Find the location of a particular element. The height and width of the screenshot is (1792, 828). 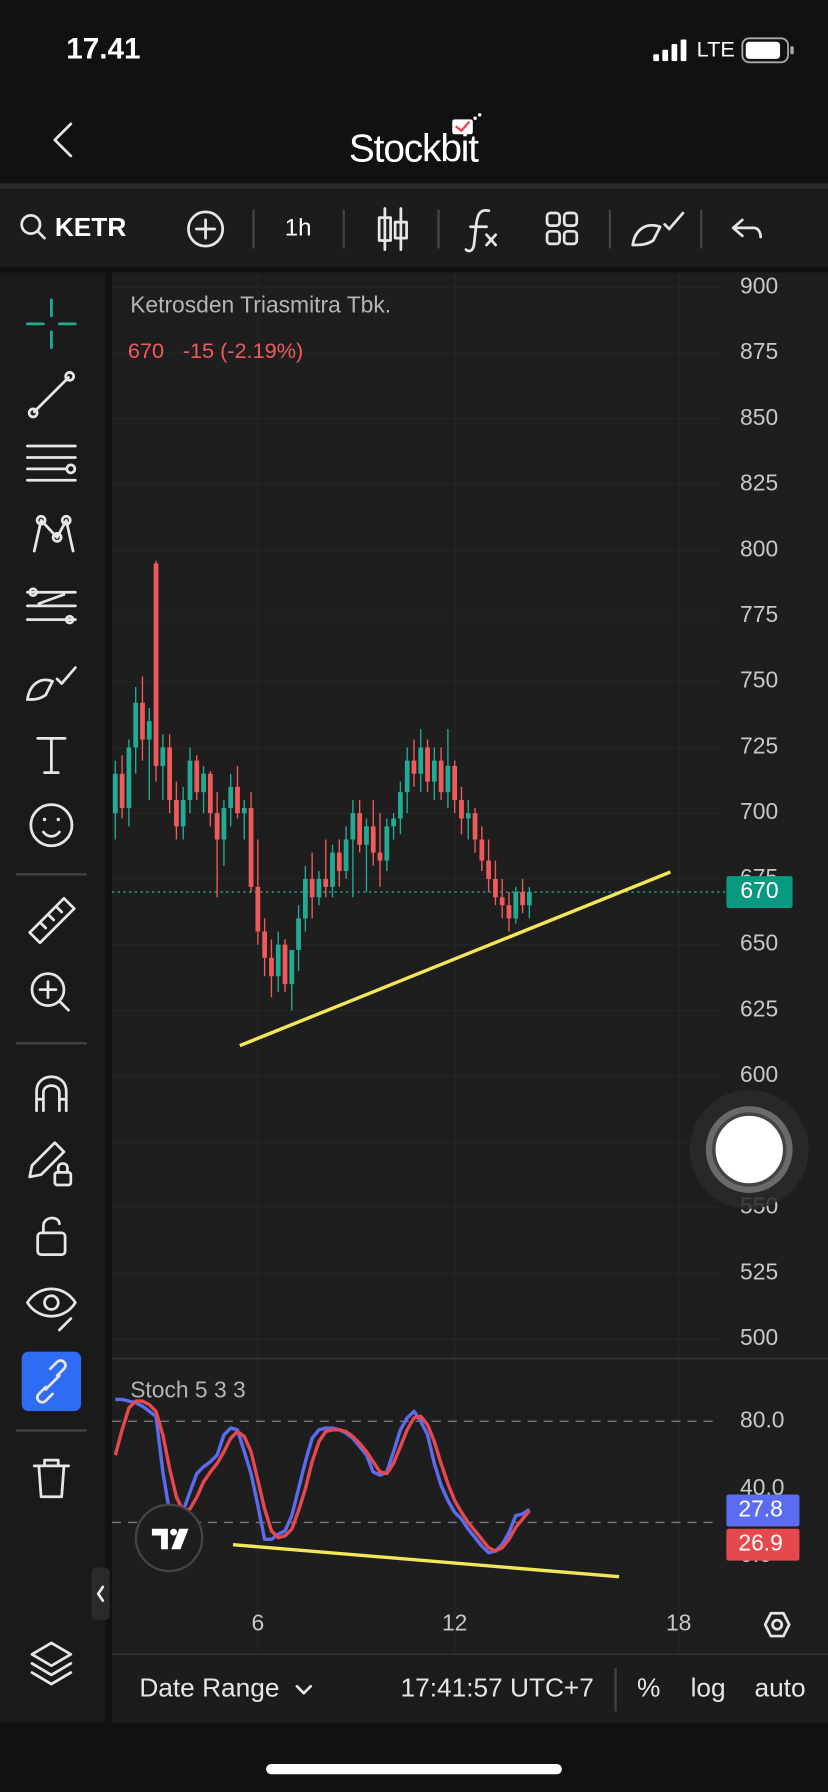

top-toolbar is located at coordinates (414, 228).